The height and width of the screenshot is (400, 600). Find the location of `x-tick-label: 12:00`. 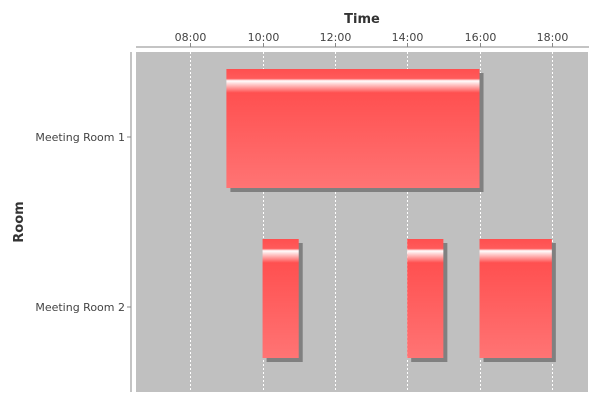

x-tick-label: 12:00 is located at coordinates (336, 37).